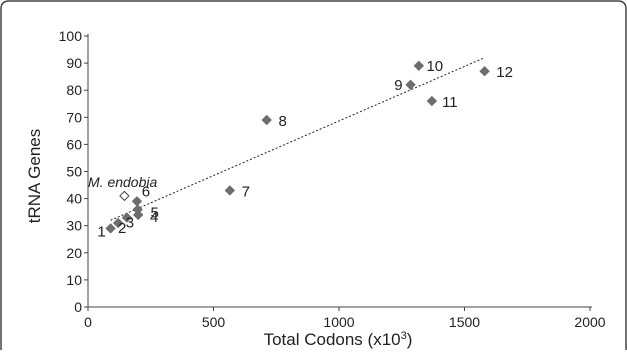  I want to click on point-label-6: 6, so click(146, 191).